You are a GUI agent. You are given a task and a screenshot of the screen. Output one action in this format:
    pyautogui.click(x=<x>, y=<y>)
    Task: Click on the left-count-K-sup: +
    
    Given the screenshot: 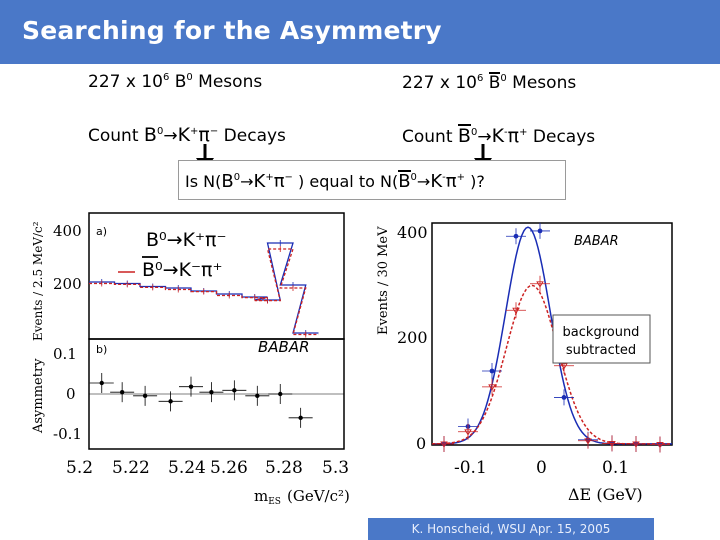 What is the action you would take?
    pyautogui.click(x=194, y=131)
    